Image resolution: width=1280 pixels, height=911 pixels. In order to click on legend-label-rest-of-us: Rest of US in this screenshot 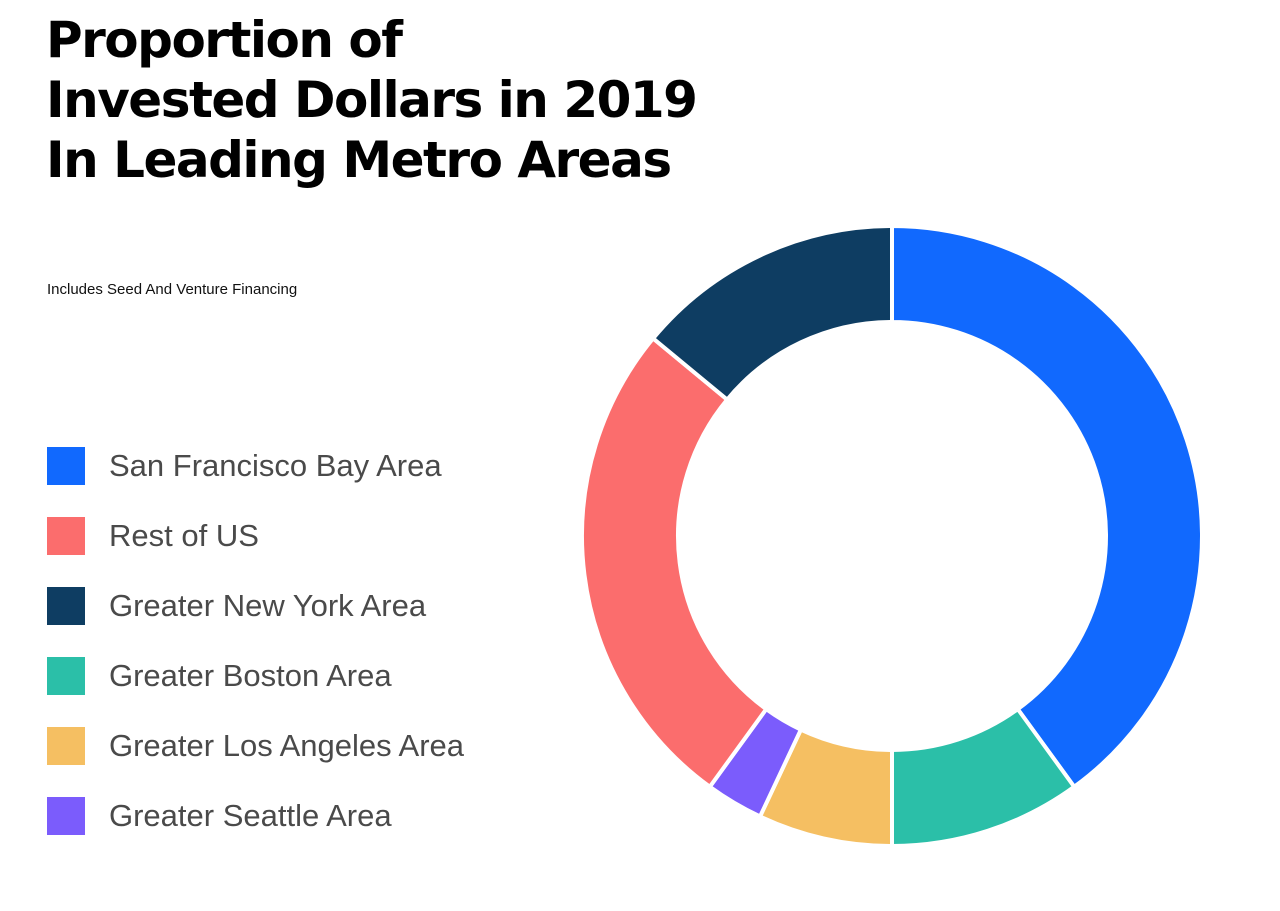, I will do `click(184, 535)`.